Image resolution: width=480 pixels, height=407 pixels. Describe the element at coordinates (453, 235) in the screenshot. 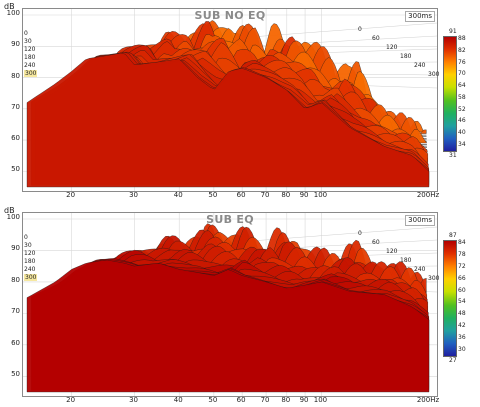

I see `color-scale-max: 87` at that location.